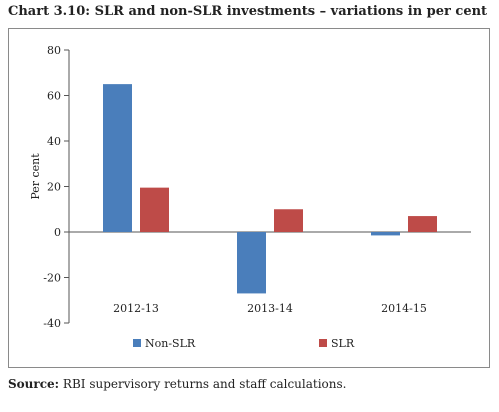 Image resolution: width=499 pixels, height=412 pixels. I want to click on y-tick-label: -20, so click(52, 278).